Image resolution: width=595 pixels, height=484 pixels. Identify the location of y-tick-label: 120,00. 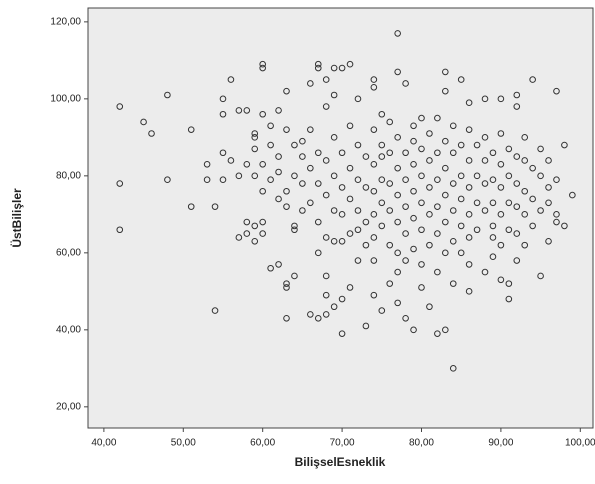
(65, 21).